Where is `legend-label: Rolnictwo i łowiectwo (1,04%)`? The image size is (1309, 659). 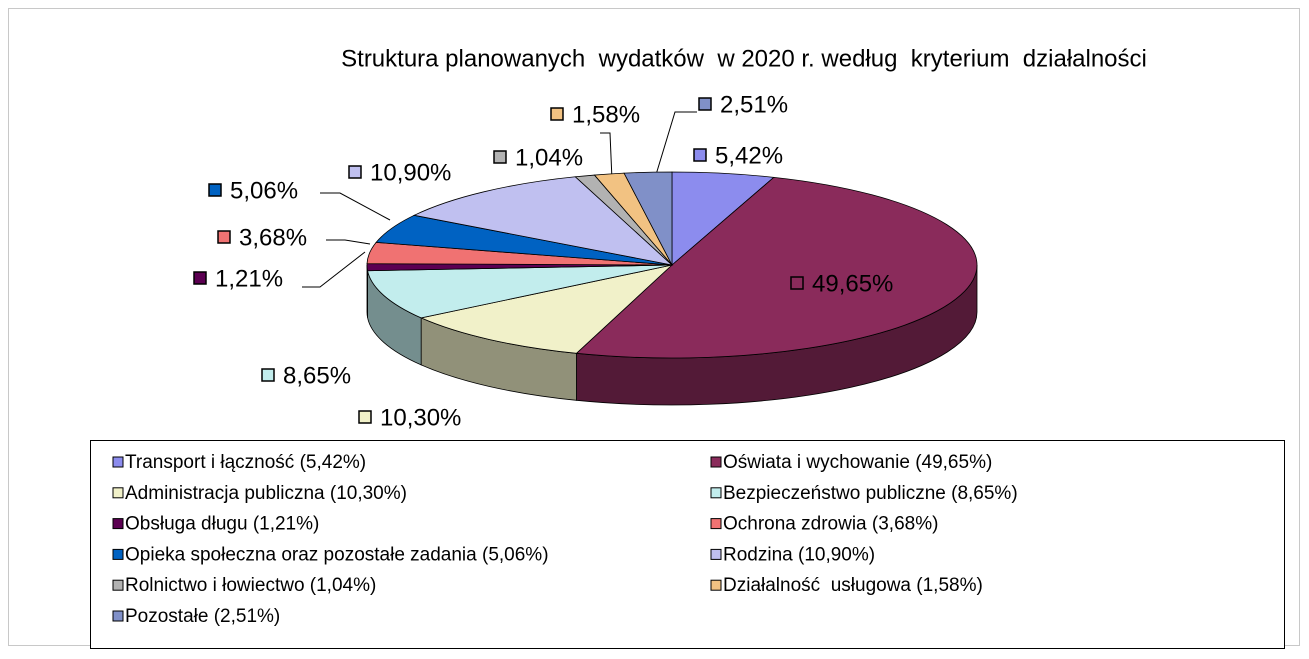
legend-label: Rolnictwo i łowiectwo (1,04%) is located at coordinates (250, 585).